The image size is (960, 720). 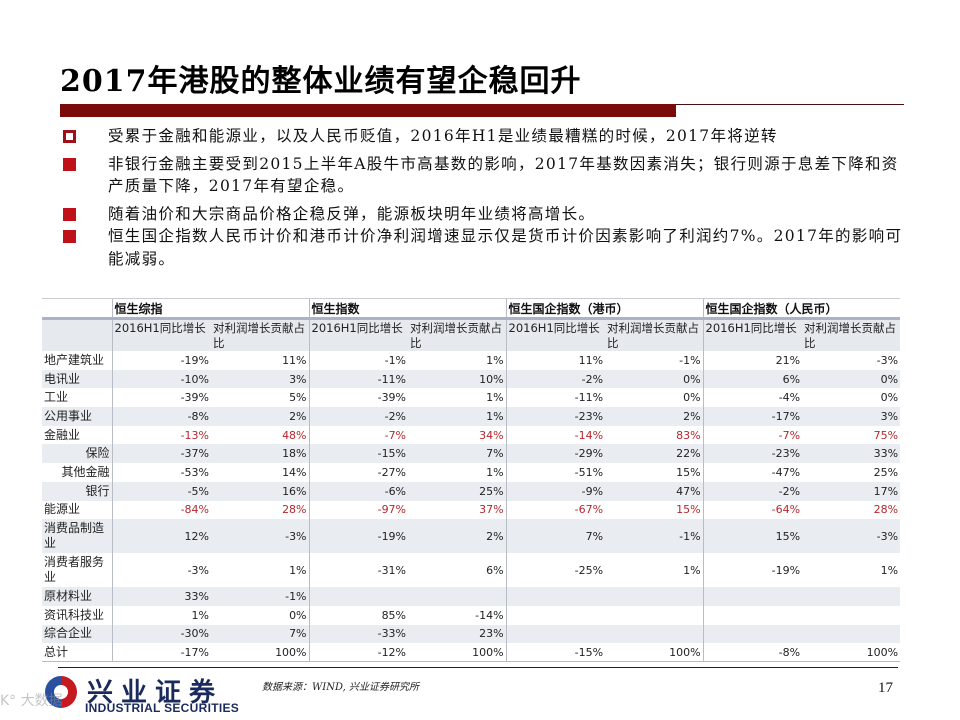 What do you see at coordinates (161, 634) in the screenshot?
I see `growth-cell: -30%` at bounding box center [161, 634].